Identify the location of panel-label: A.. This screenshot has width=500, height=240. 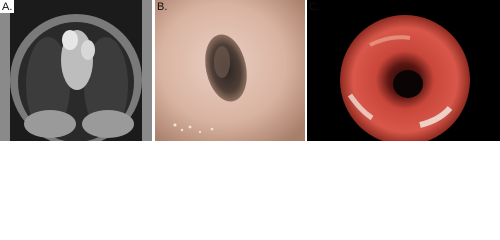
(7, 7).